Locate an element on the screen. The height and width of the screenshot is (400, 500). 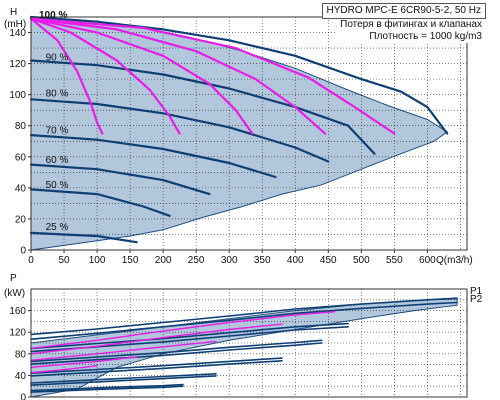
head-xtick-label: 600 is located at coordinates (427, 260).